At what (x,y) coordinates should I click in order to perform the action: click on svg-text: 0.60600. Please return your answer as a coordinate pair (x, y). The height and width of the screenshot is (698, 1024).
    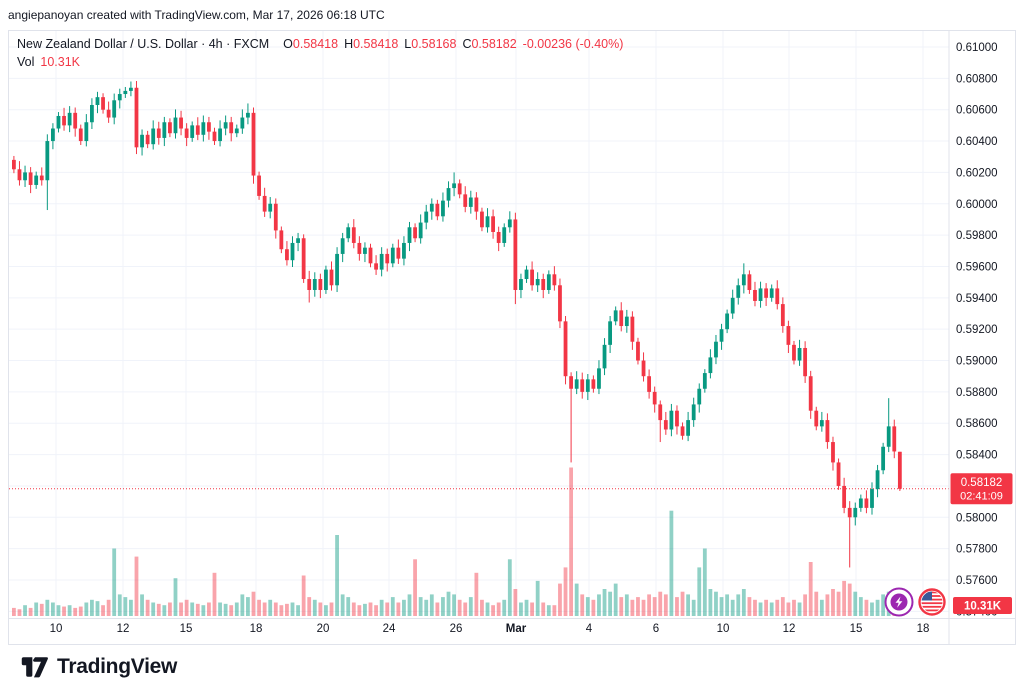
    Looking at the image, I should click on (977, 111).